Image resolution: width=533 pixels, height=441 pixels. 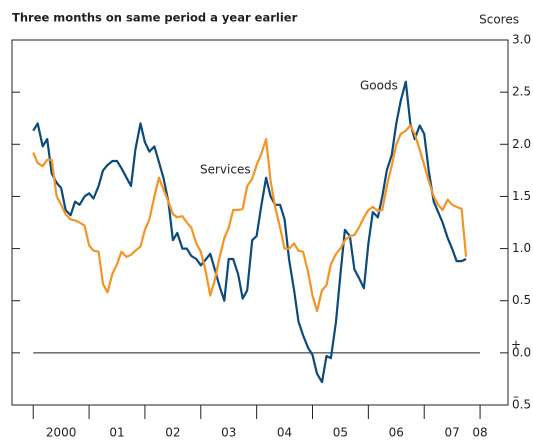 What do you see at coordinates (225, 170) in the screenshot?
I see `annotation: Services` at bounding box center [225, 170].